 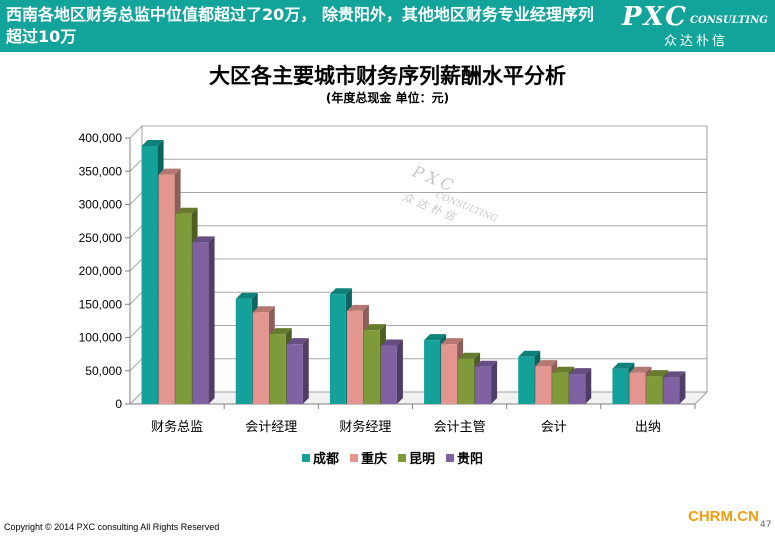 I want to click on x-tick-label: 出纳, so click(x=648, y=427).